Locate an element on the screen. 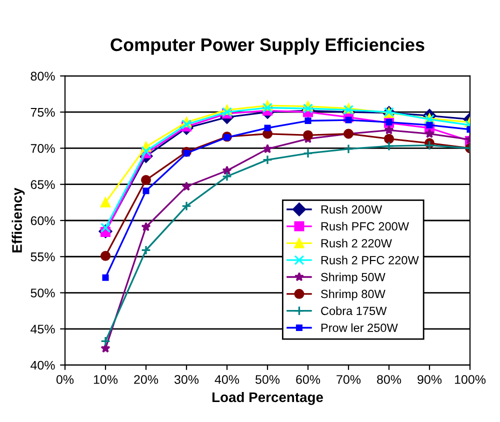  x-tick-label: 20% is located at coordinates (146, 379).